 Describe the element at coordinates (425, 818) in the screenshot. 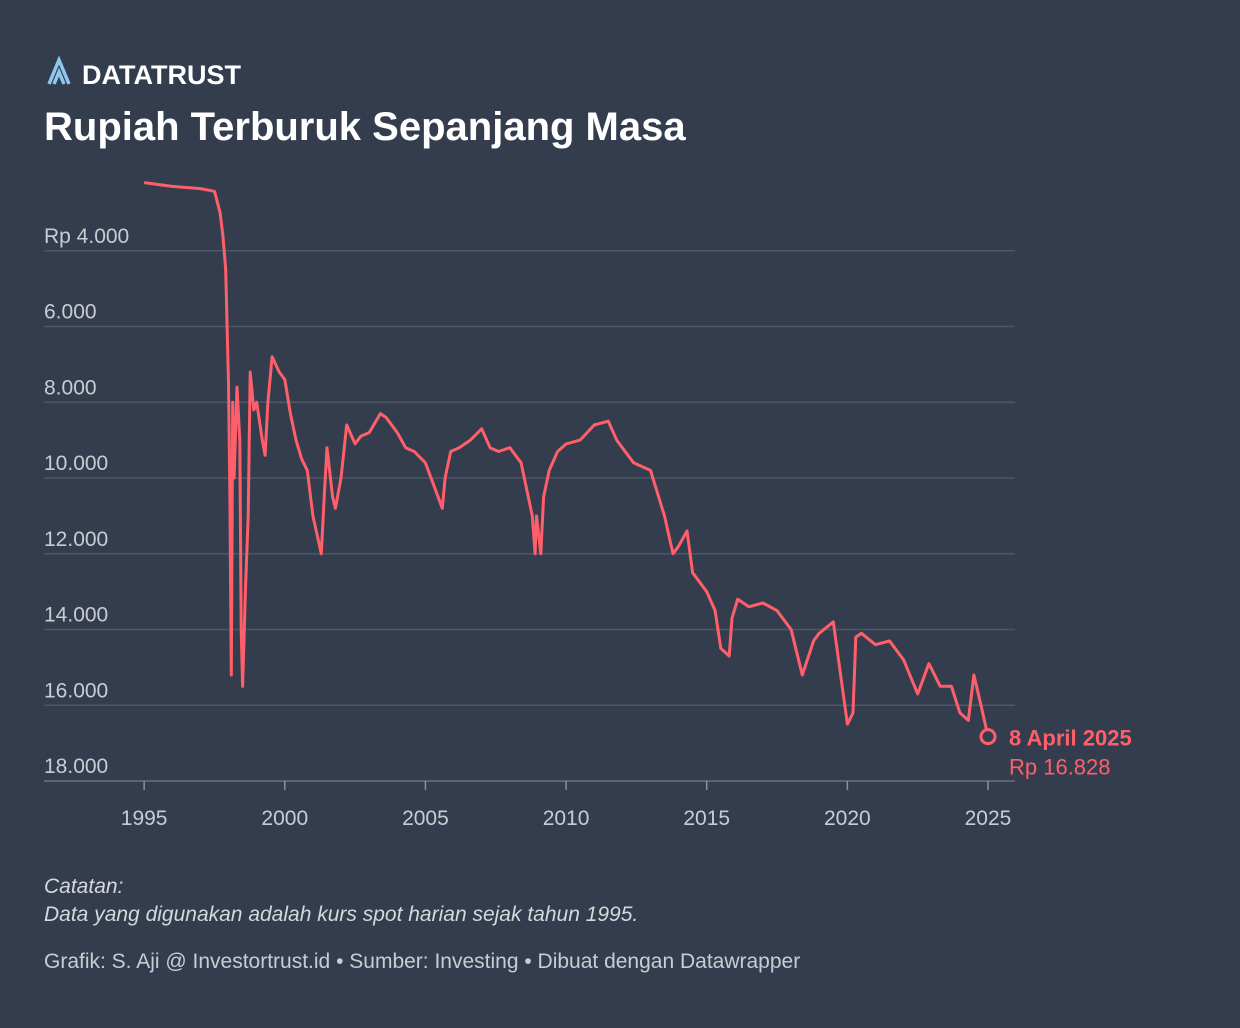

I see `x-tick-label: 2005` at that location.